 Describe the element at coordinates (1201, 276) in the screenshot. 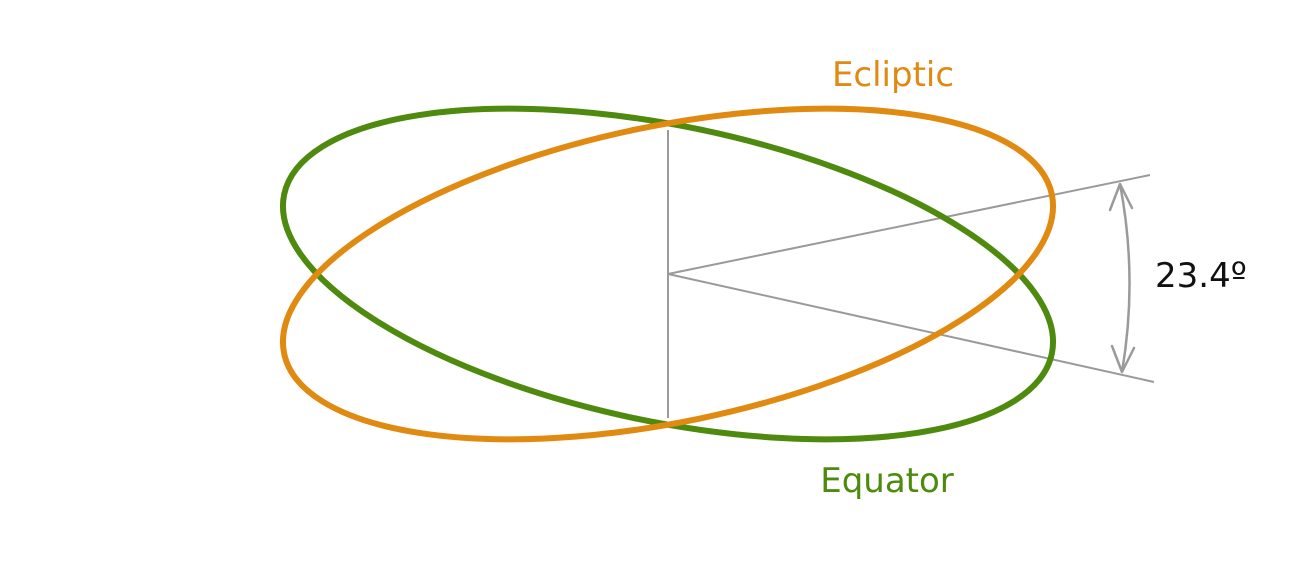

I see `angle-label: 23.4º` at that location.